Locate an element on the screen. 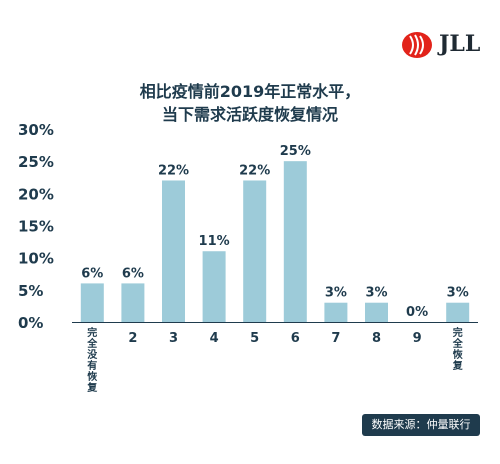  chart-title-line-1: 相比疫情前2019年正常水平， is located at coordinates (250, 91).